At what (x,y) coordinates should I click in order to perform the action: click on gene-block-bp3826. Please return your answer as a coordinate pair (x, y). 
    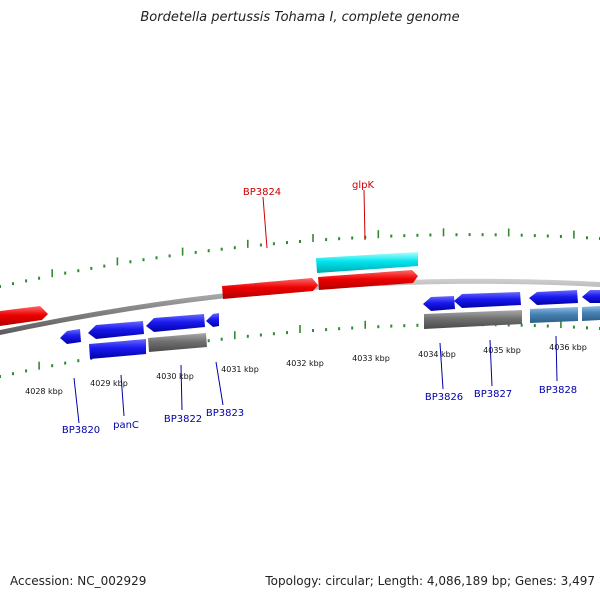
    Looking at the image, I should click on (473, 319).